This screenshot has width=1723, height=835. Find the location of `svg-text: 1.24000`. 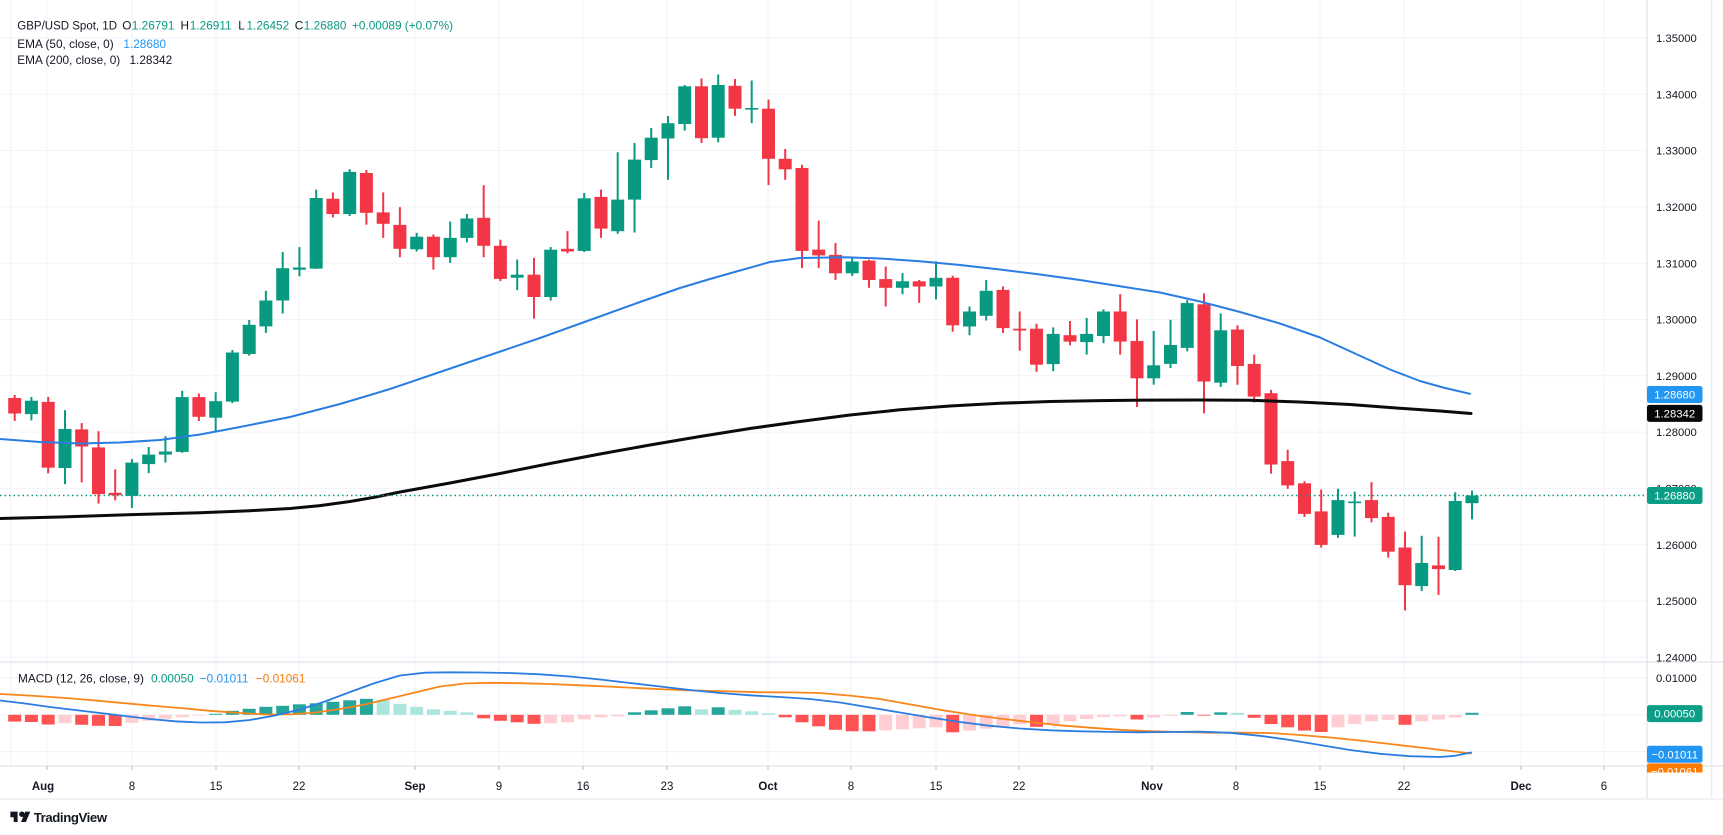

svg-text: 1.24000 is located at coordinates (1676, 658).